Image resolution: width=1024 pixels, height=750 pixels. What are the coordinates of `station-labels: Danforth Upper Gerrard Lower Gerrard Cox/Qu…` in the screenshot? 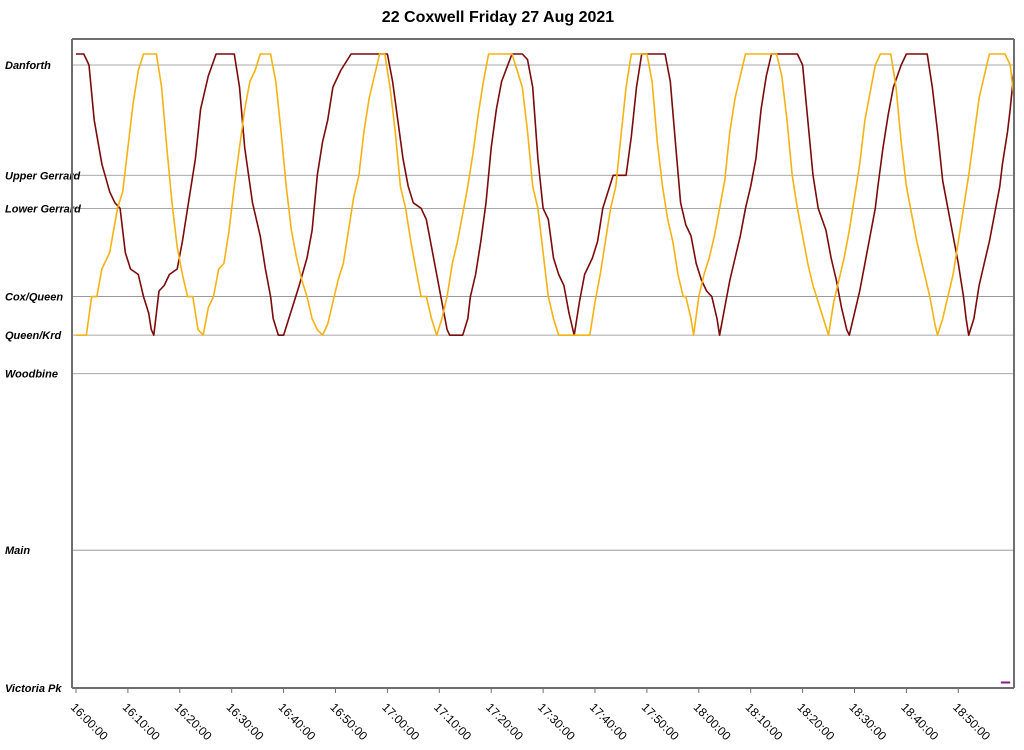 It's located at (43, 377).